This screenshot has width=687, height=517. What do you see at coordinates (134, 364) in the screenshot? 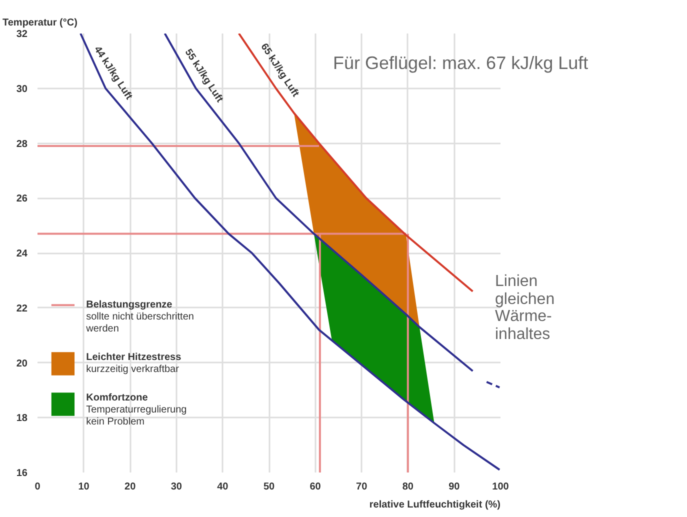
I see `legend-label: Leichter Hitzestress kurzzeitig verkraftbar` at bounding box center [134, 364].